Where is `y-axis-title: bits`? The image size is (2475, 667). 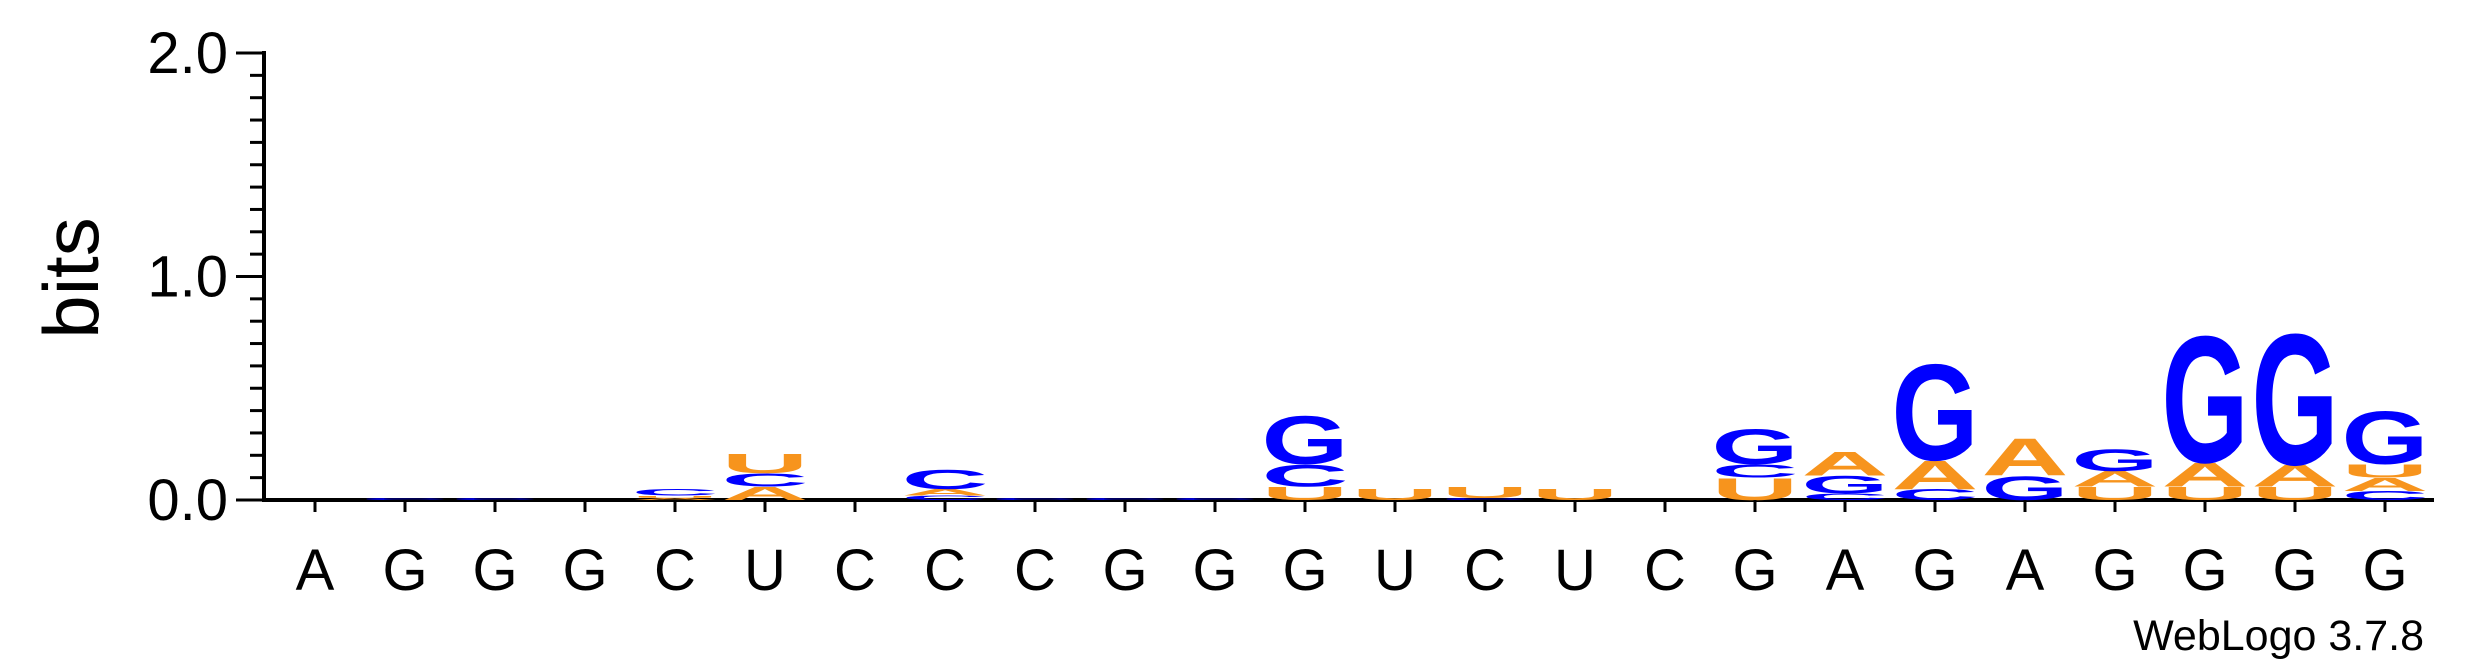 y-axis-title: bits is located at coordinates (71, 277).